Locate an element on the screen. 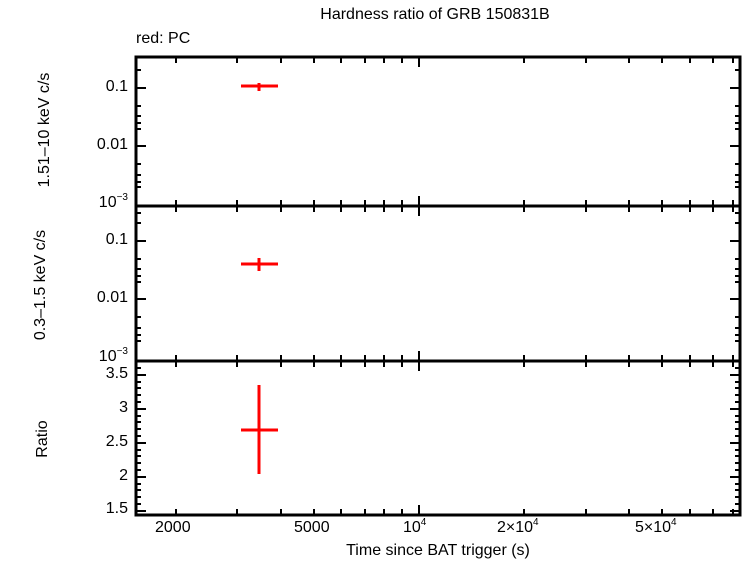  xtick-2000: 2000 is located at coordinates (173, 527).